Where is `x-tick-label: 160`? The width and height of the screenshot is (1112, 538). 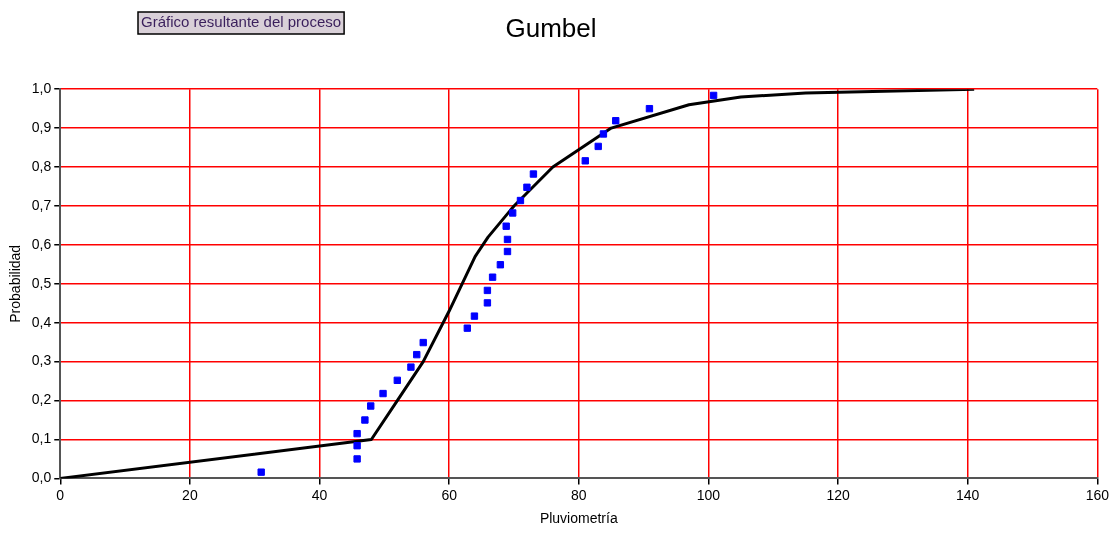
x-tick-label: 160 is located at coordinates (1097, 494).